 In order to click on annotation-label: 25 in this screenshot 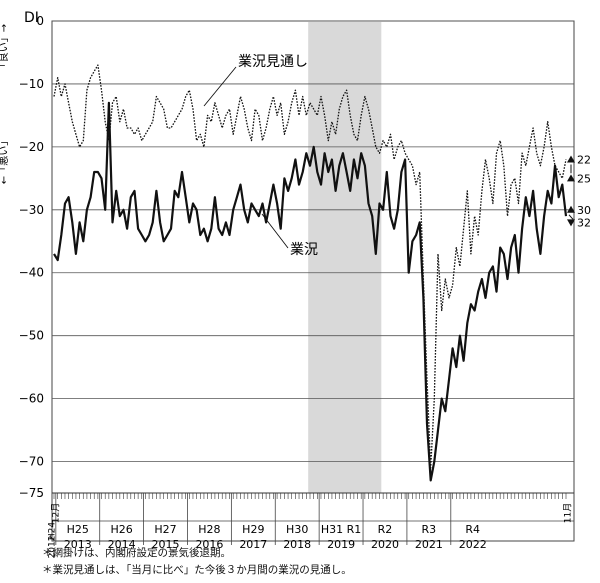, I will do `click(584, 178)`.